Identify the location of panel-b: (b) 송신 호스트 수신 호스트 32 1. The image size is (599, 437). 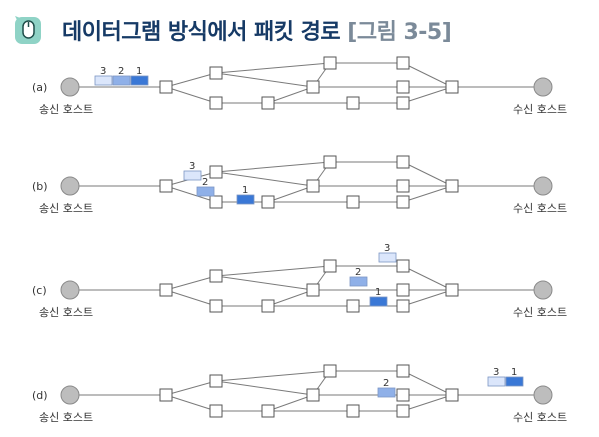
(299, 185).